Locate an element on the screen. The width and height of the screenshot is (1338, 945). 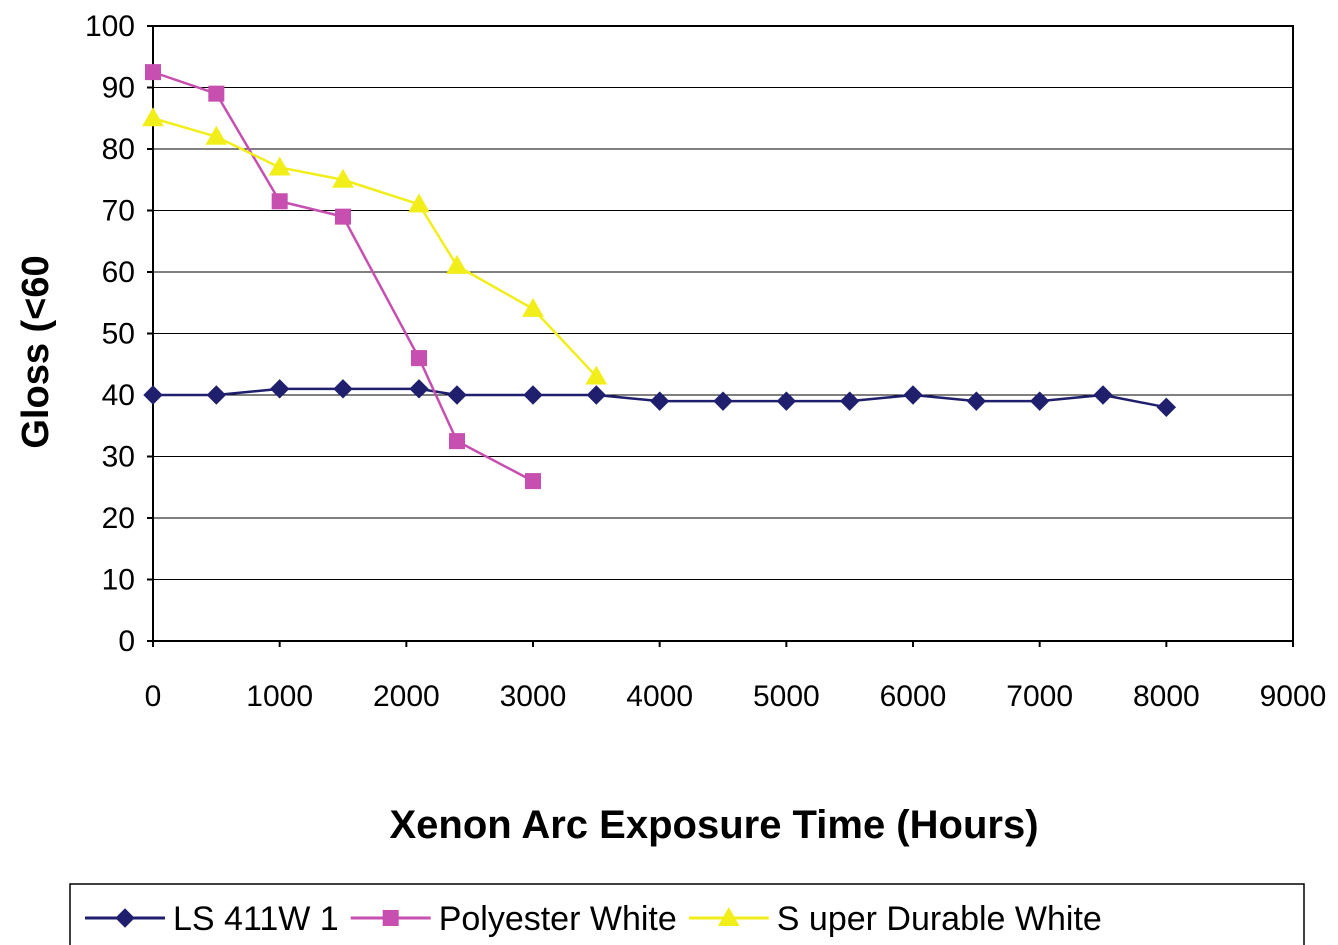
legend-box is located at coordinates (687, 914).